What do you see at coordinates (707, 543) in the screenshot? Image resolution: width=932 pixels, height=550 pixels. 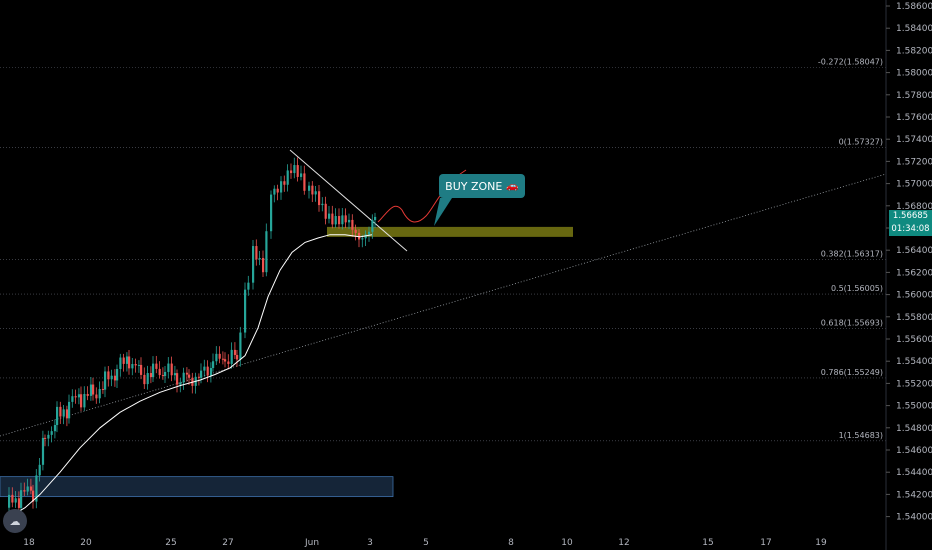 I see `x-tick-label: 15` at bounding box center [707, 543].